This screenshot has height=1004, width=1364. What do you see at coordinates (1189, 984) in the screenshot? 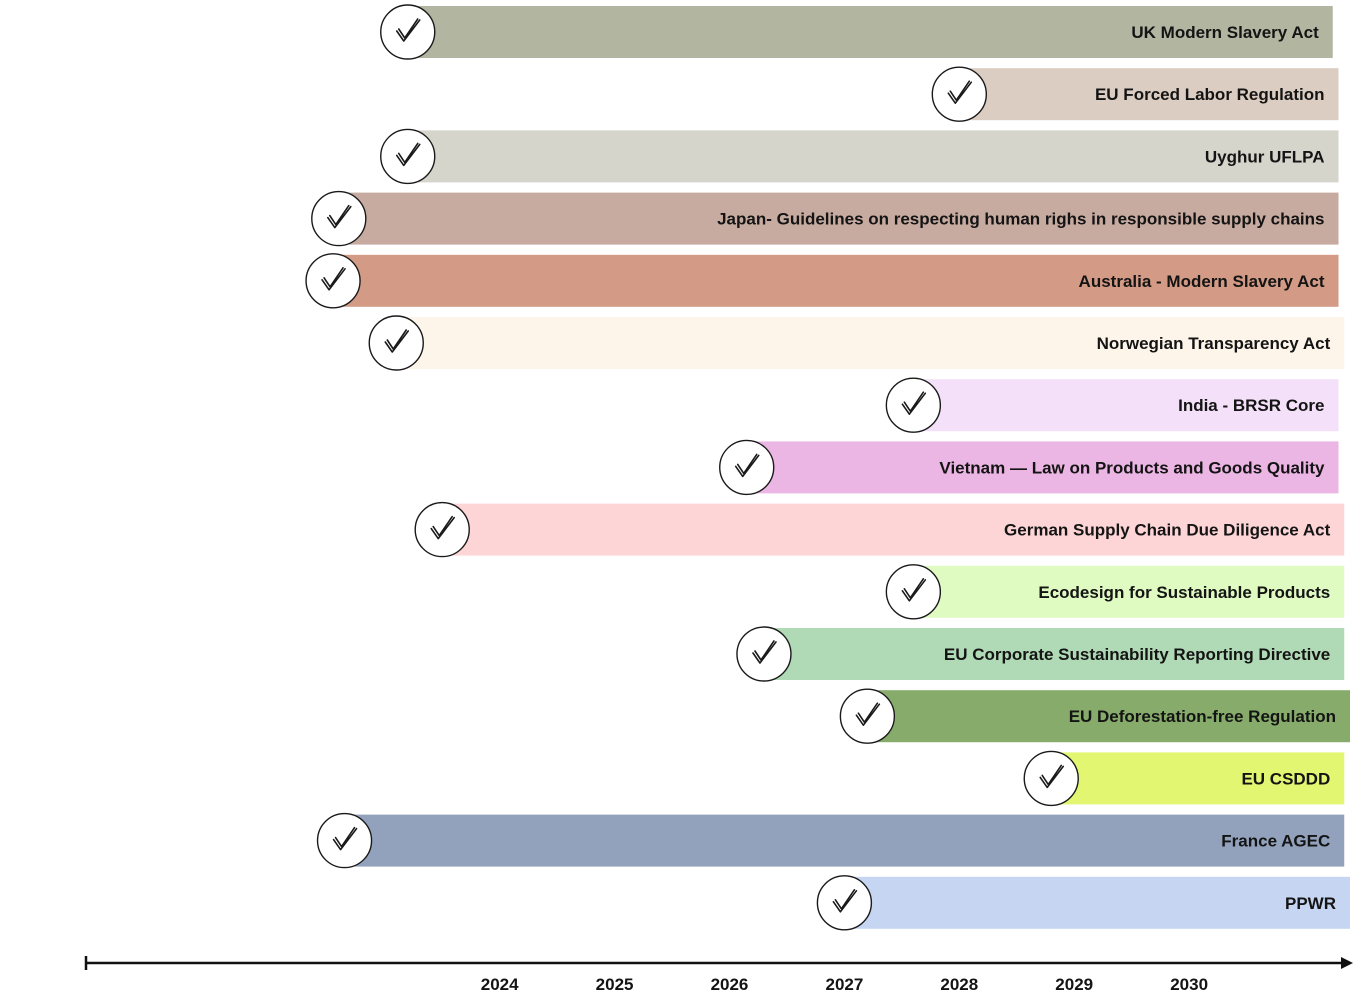
I see `tick-label: 2030` at bounding box center [1189, 984].